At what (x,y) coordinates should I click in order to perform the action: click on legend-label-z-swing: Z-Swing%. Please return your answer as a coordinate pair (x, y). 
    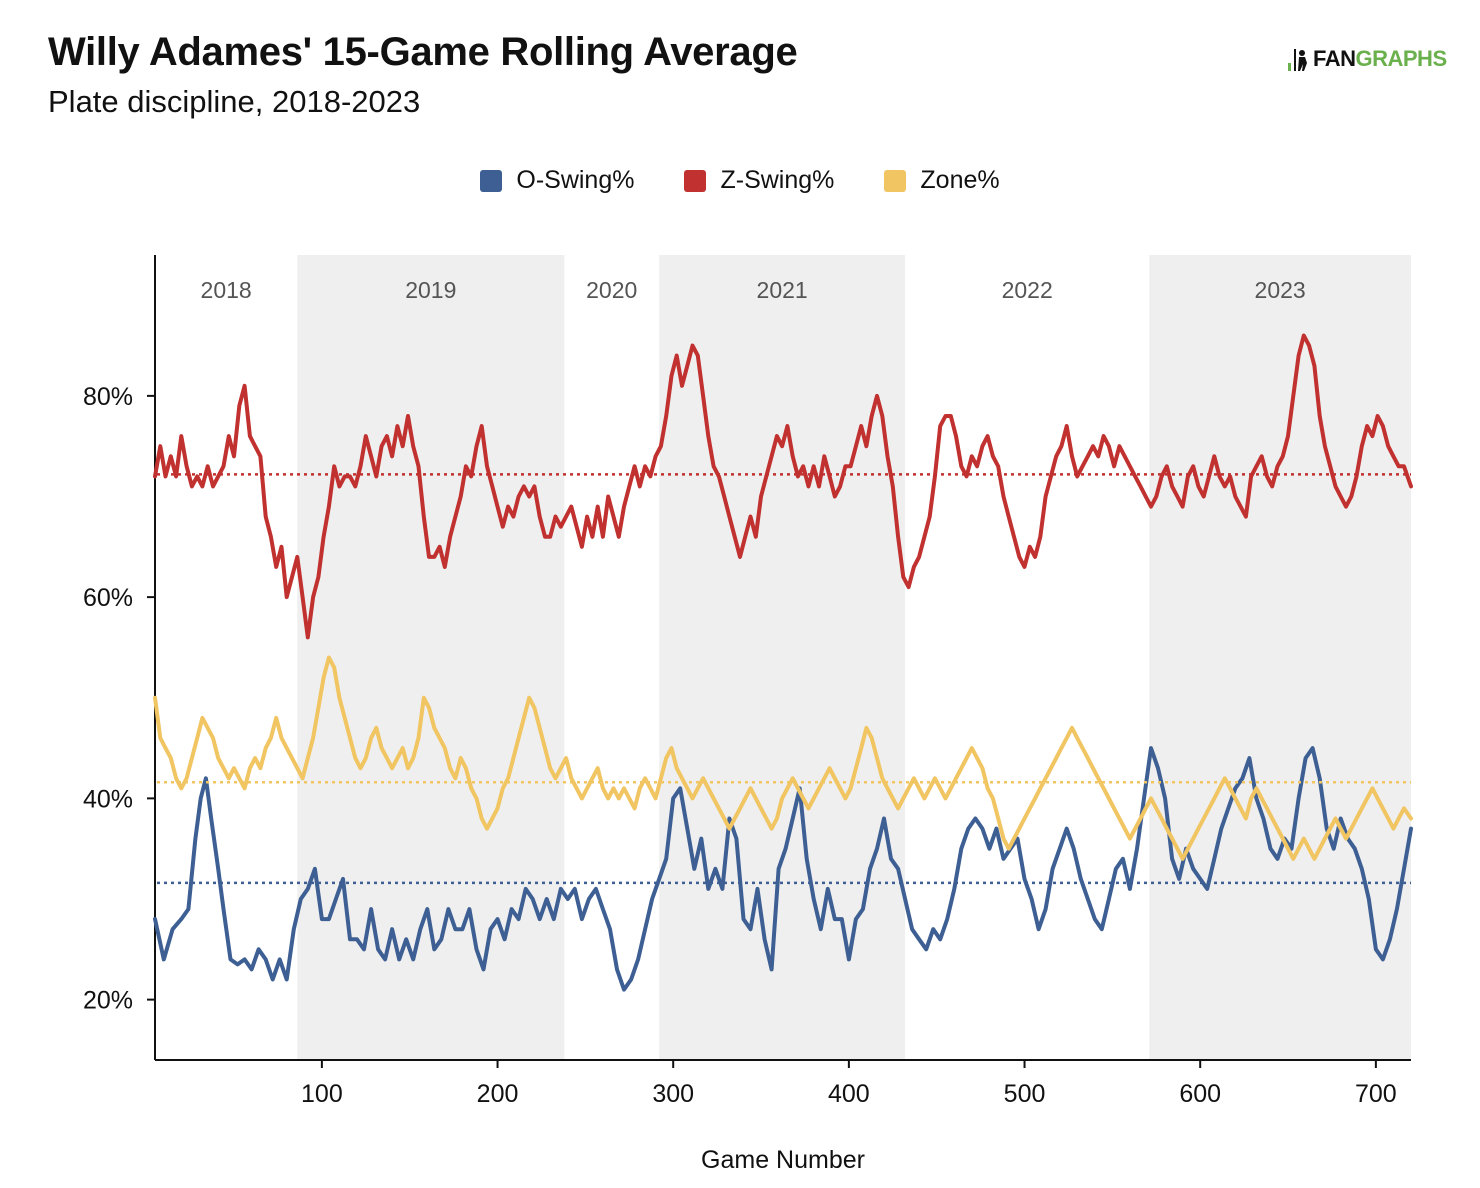
    Looking at the image, I should click on (777, 180).